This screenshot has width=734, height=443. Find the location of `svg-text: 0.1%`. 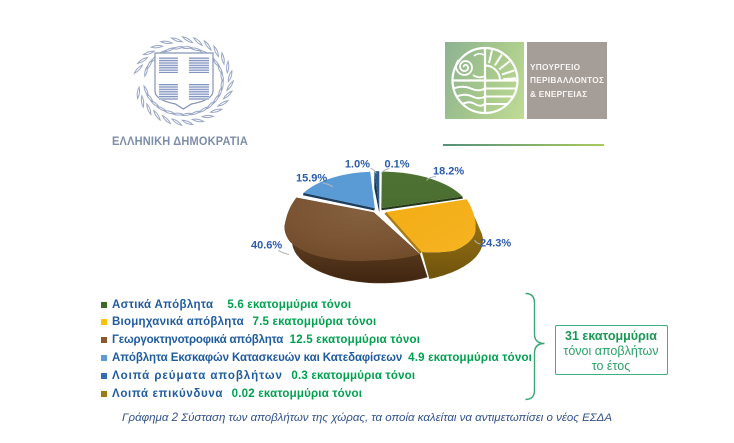

svg-text: 0.1% is located at coordinates (397, 165).